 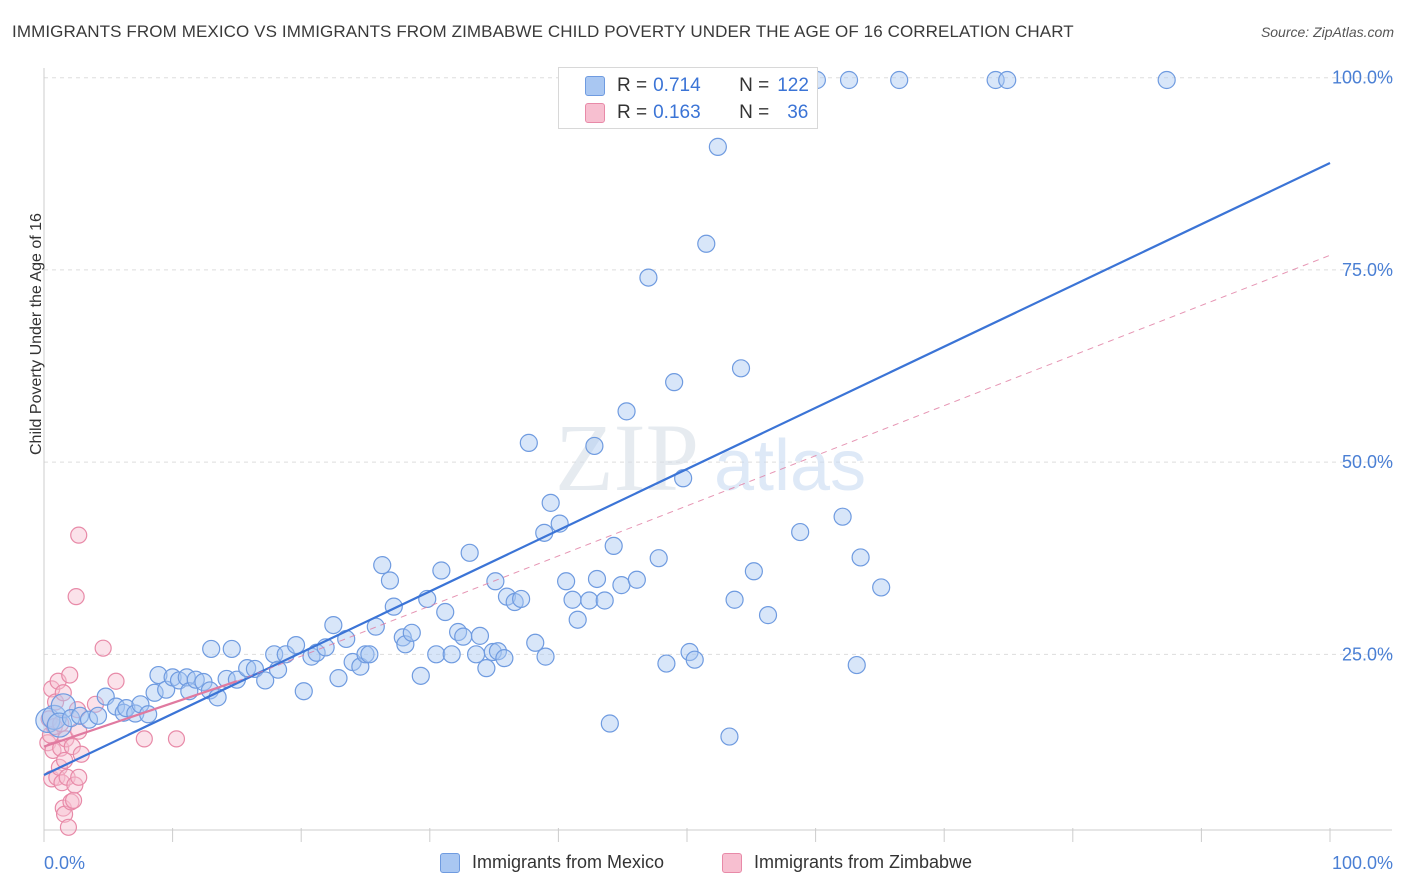 I want to click on y-tick-label: 50.0%, so click(x=1367, y=462).